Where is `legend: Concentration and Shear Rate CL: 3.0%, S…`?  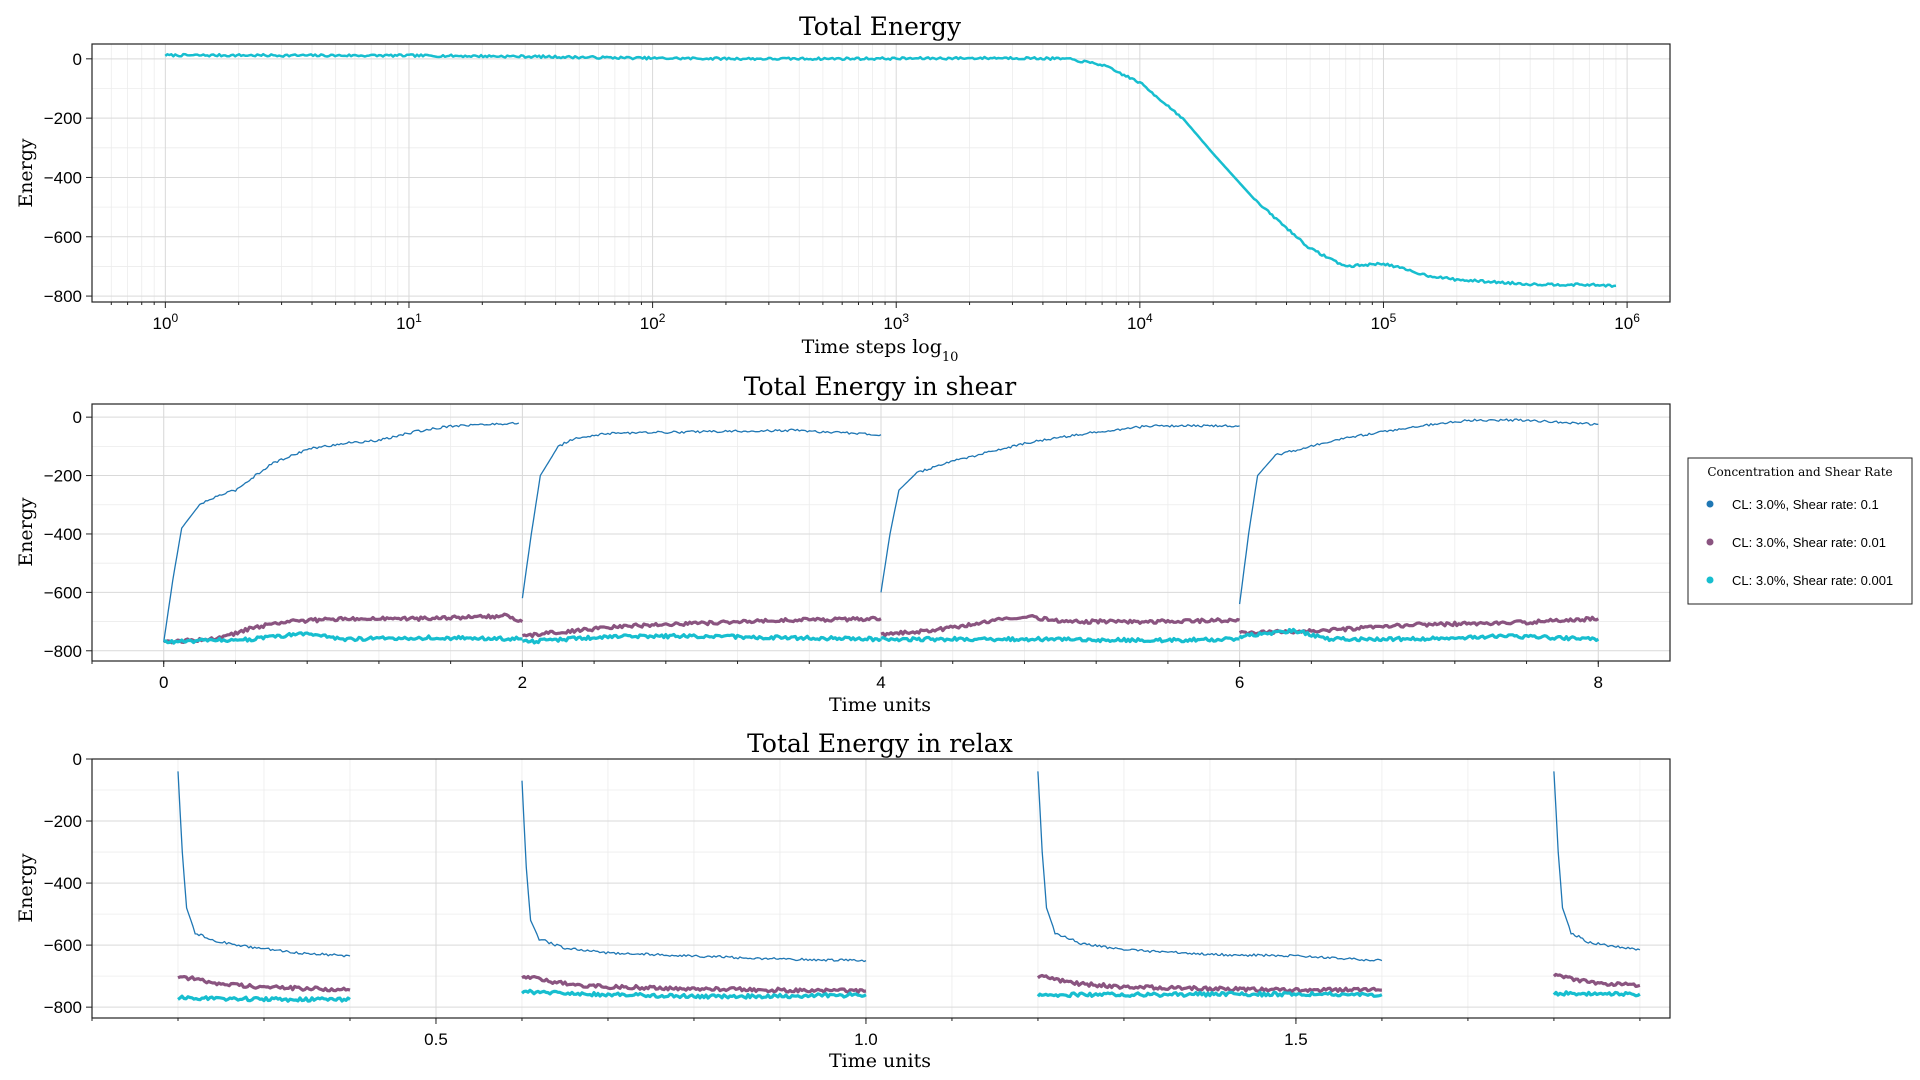
legend: Concentration and Shear Rate CL: 3.0%, S… is located at coordinates (1800, 531).